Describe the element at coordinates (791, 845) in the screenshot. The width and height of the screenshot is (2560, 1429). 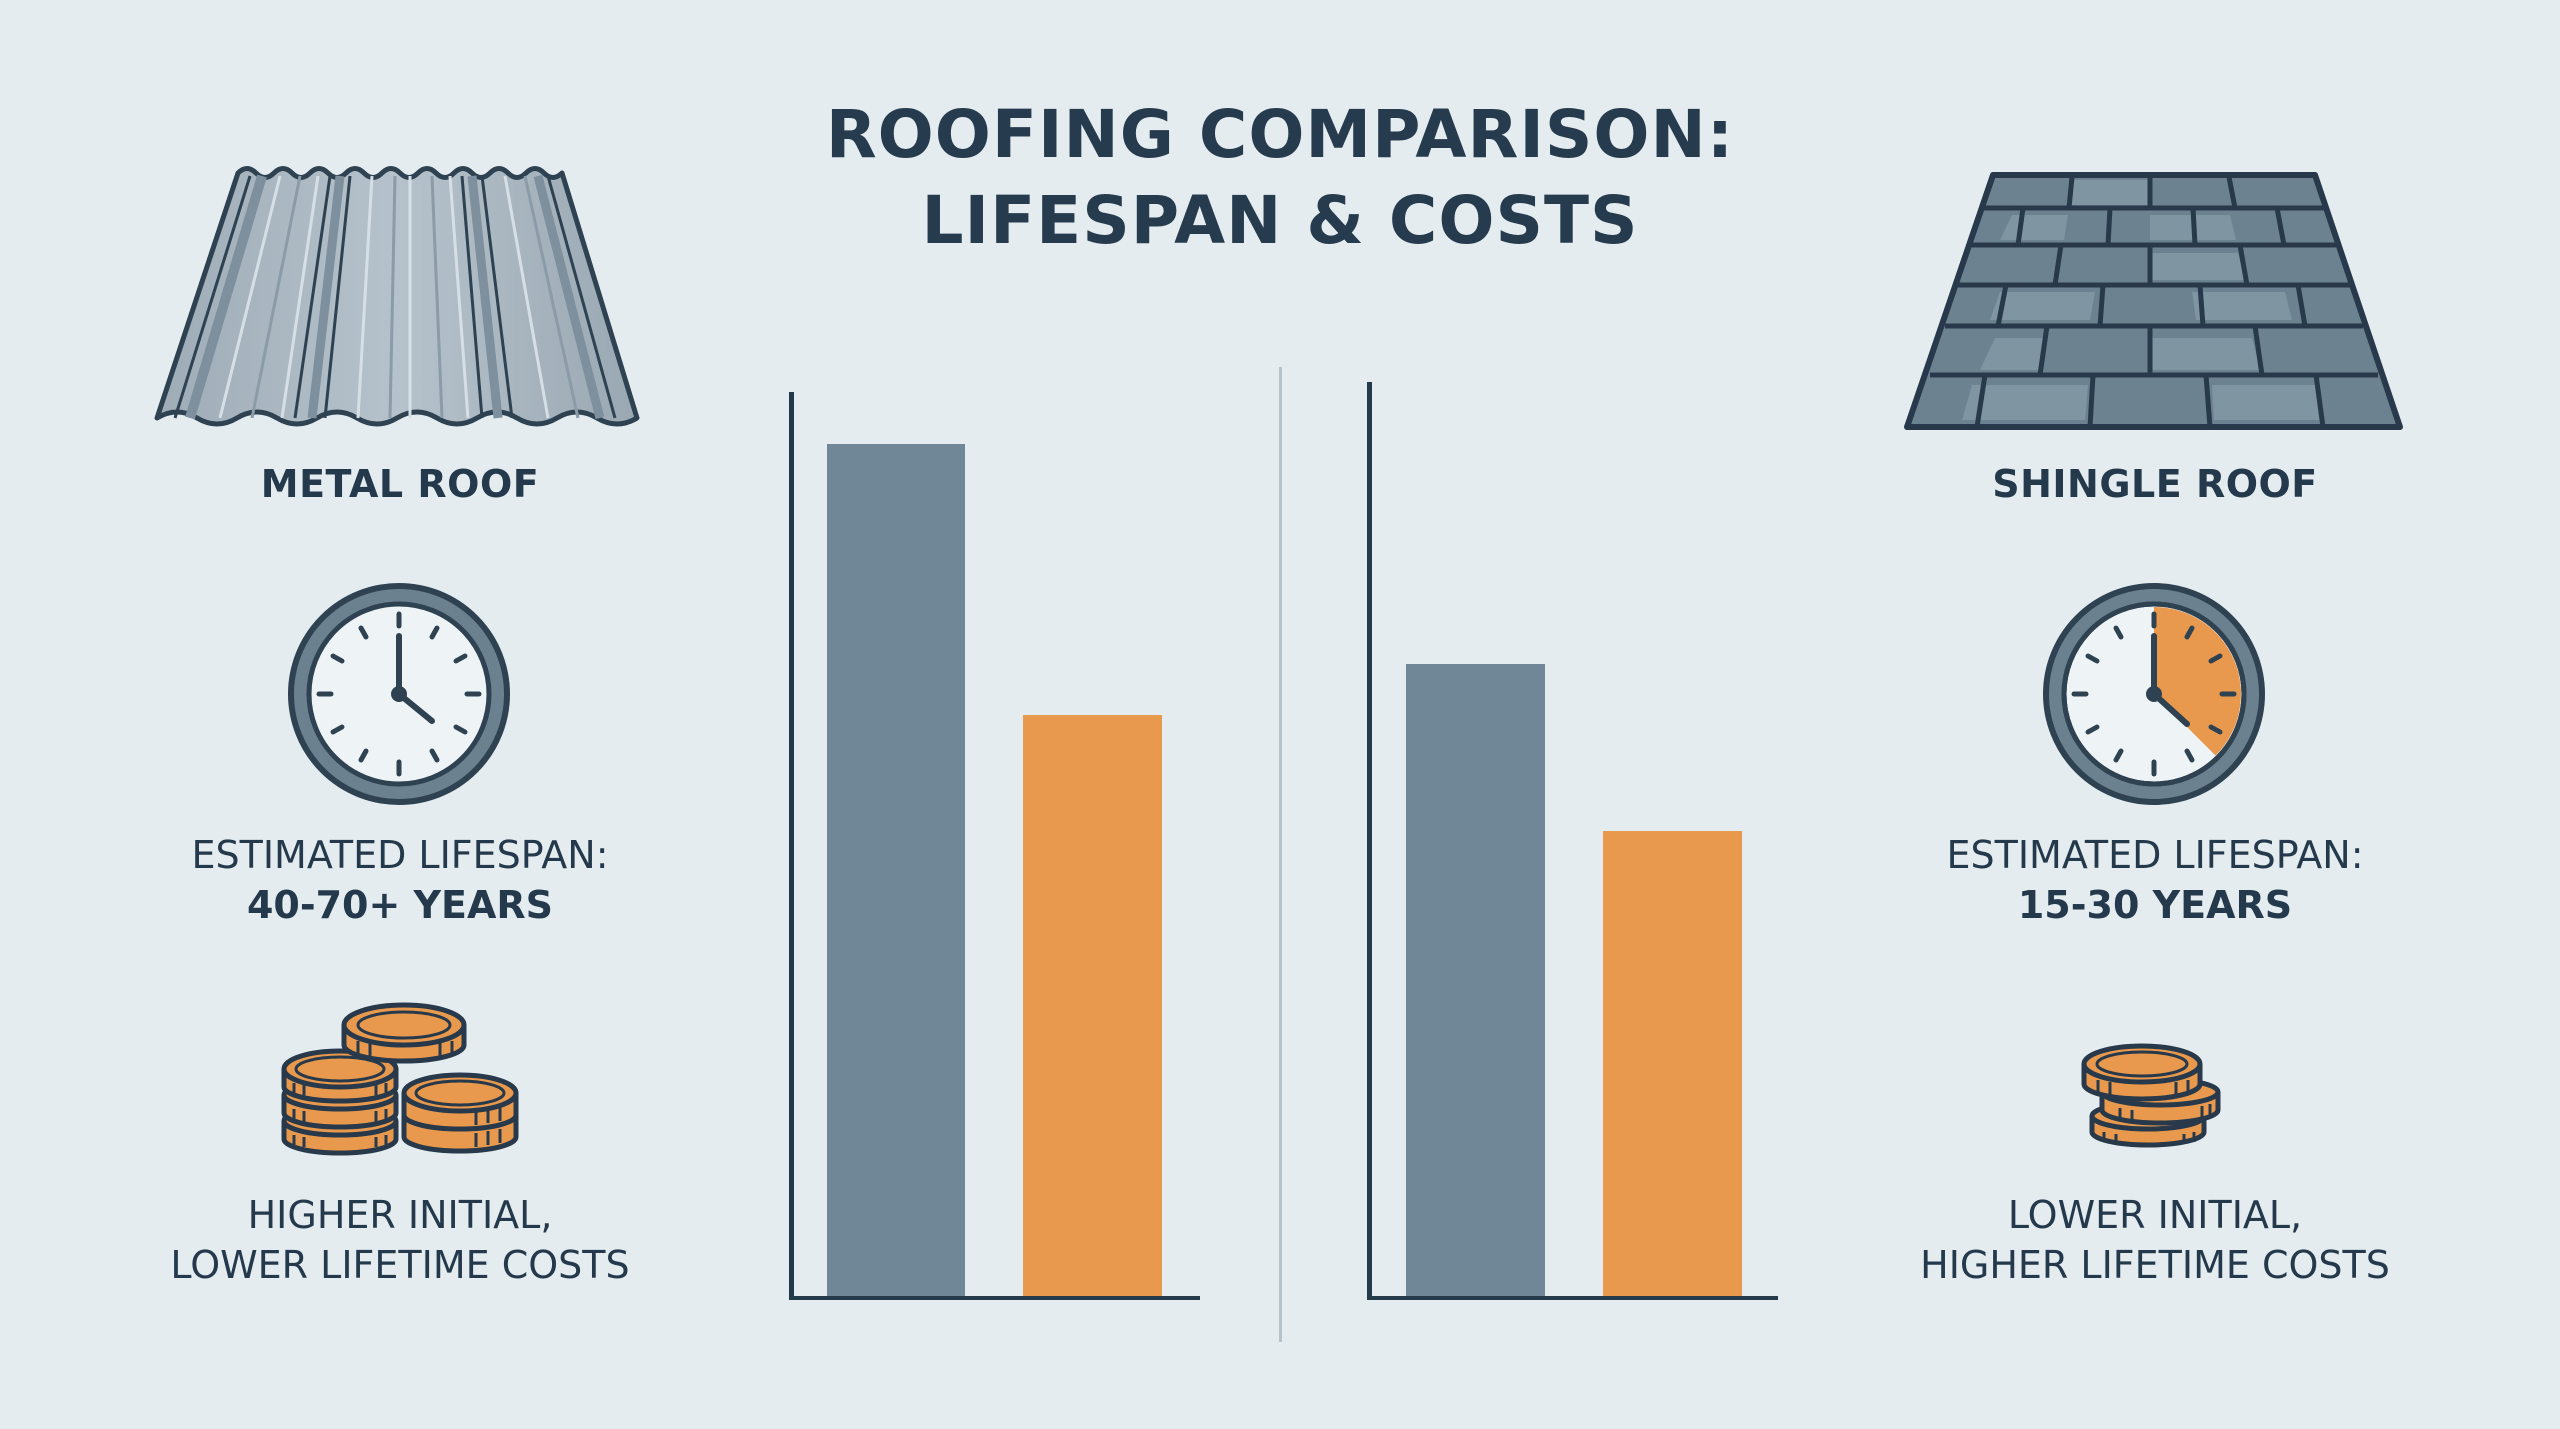
I see `metal-chart-y-axis` at that location.